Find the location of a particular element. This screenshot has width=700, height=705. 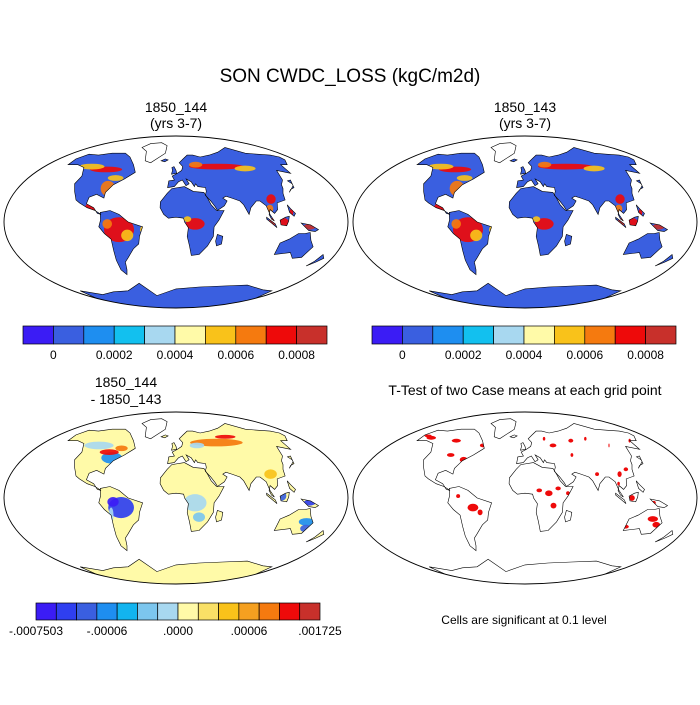

colorbar-tick-label: -.0007503 is located at coordinates (36, 631).